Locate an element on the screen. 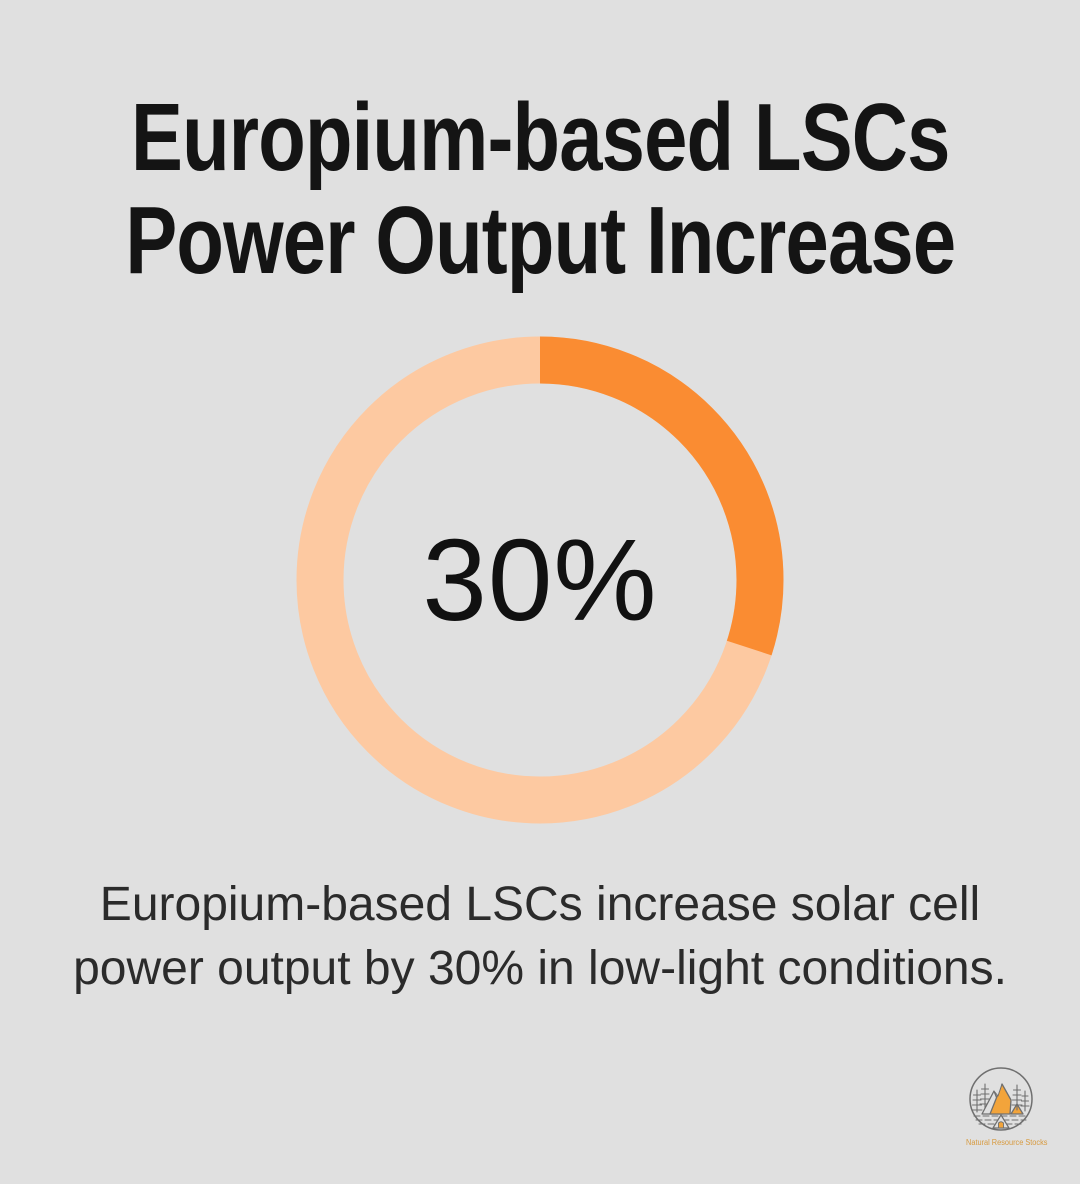 This screenshot has width=1080, height=1184. brand-logo-label: Natural Resource Stocks is located at coordinates (1007, 1142).